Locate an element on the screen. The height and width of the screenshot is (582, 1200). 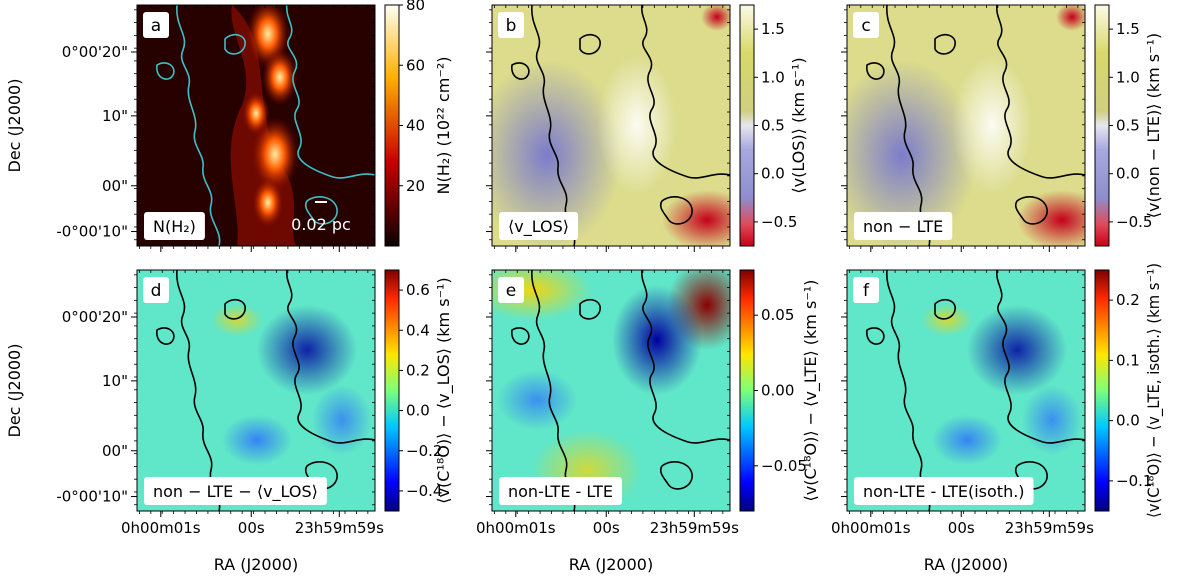
x-tick-label: 00s is located at coordinates (961, 528).